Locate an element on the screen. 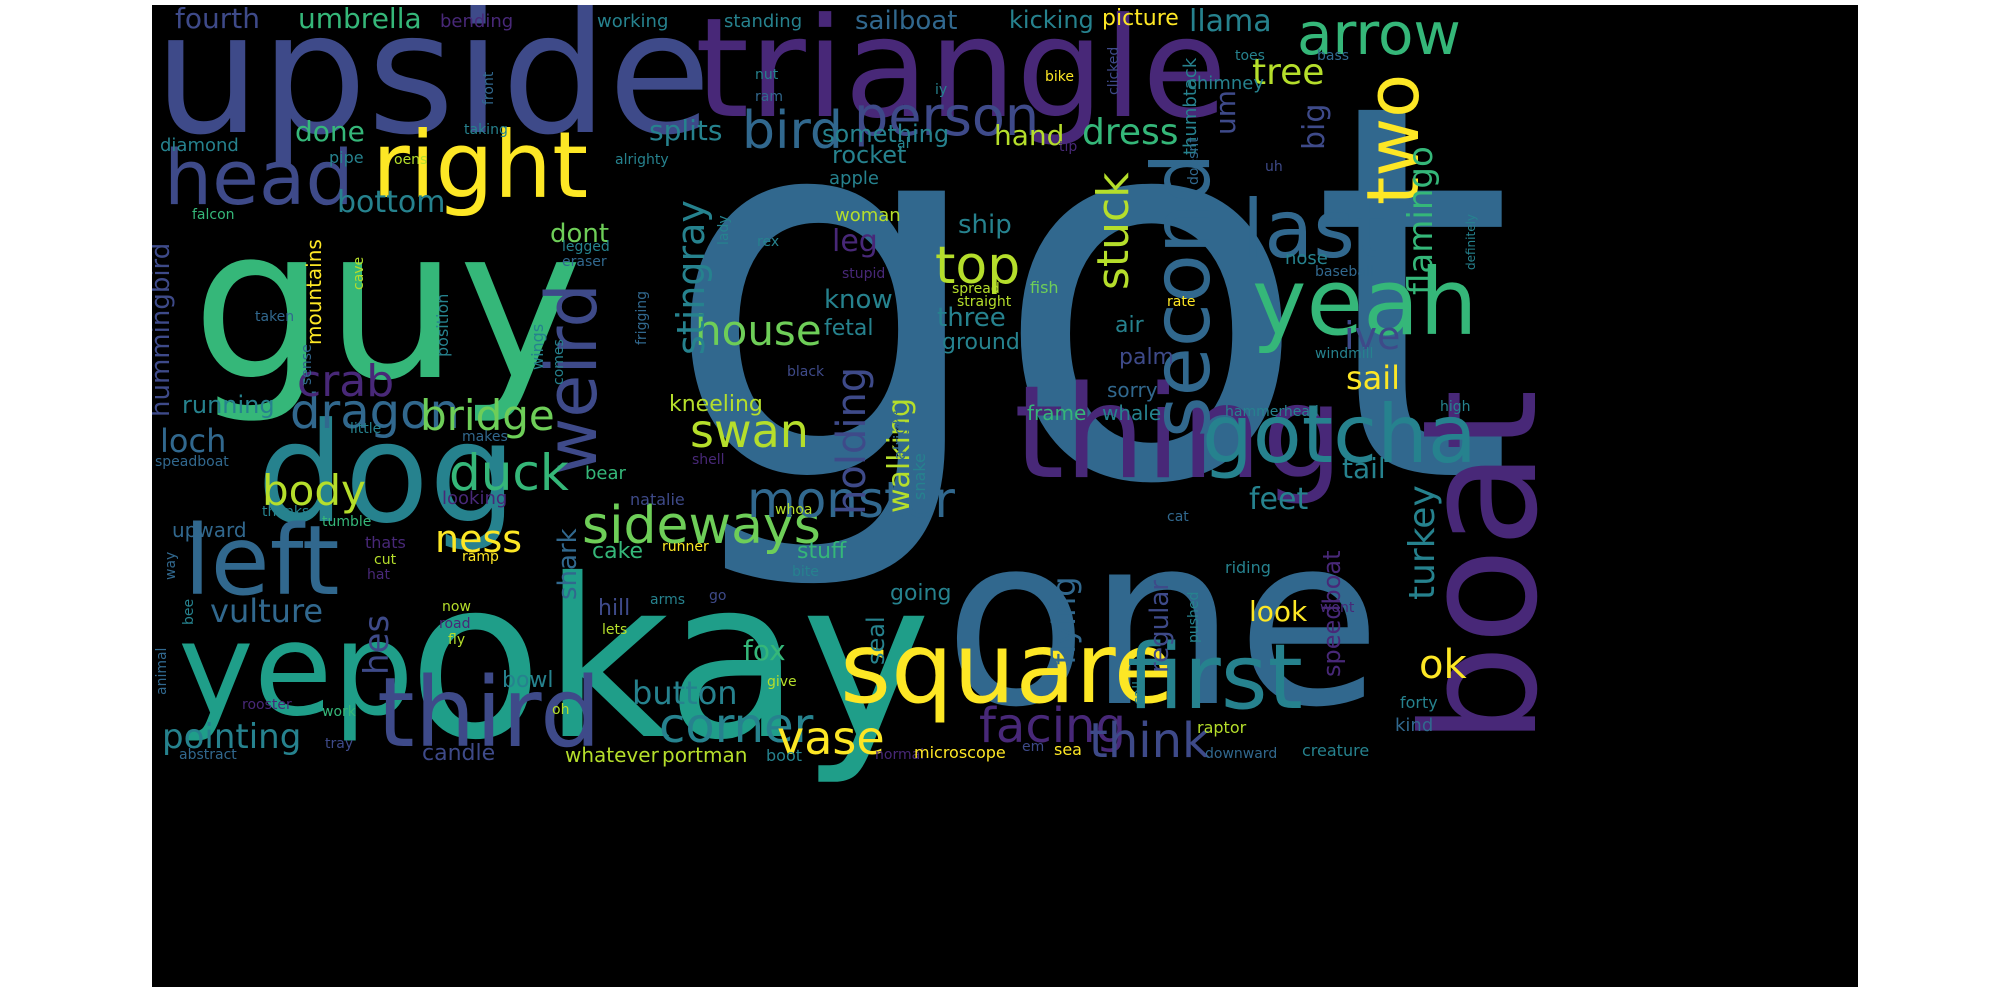 The width and height of the screenshot is (2000, 1000). word-holding: holding is located at coordinates (852, 440).